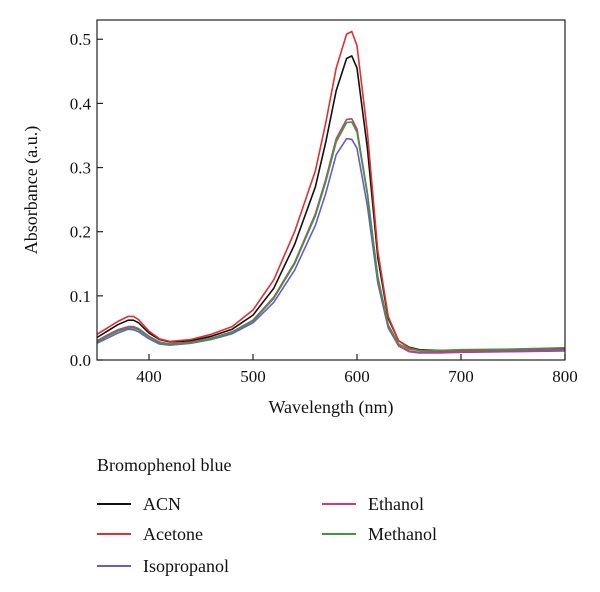 The width and height of the screenshot is (600, 592). I want to click on legend-item-isopropanol: Isopropanol, so click(163, 566).